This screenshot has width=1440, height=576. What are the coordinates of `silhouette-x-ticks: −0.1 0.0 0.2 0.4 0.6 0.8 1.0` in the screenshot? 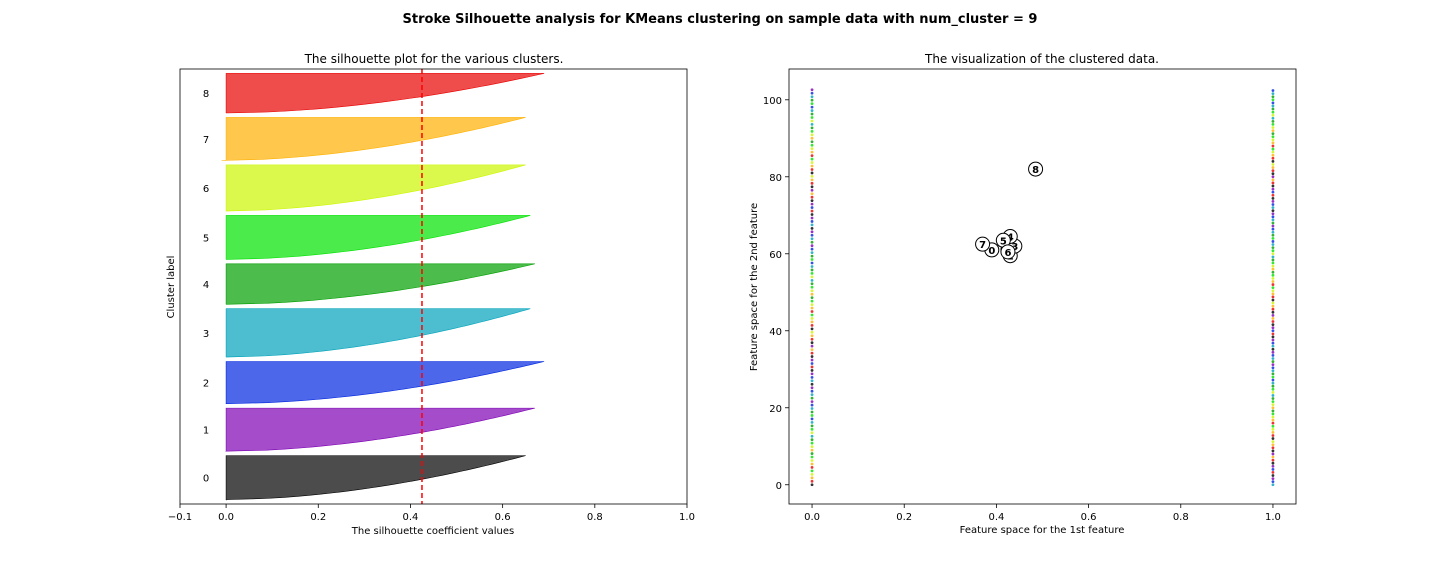 It's located at (431, 513).